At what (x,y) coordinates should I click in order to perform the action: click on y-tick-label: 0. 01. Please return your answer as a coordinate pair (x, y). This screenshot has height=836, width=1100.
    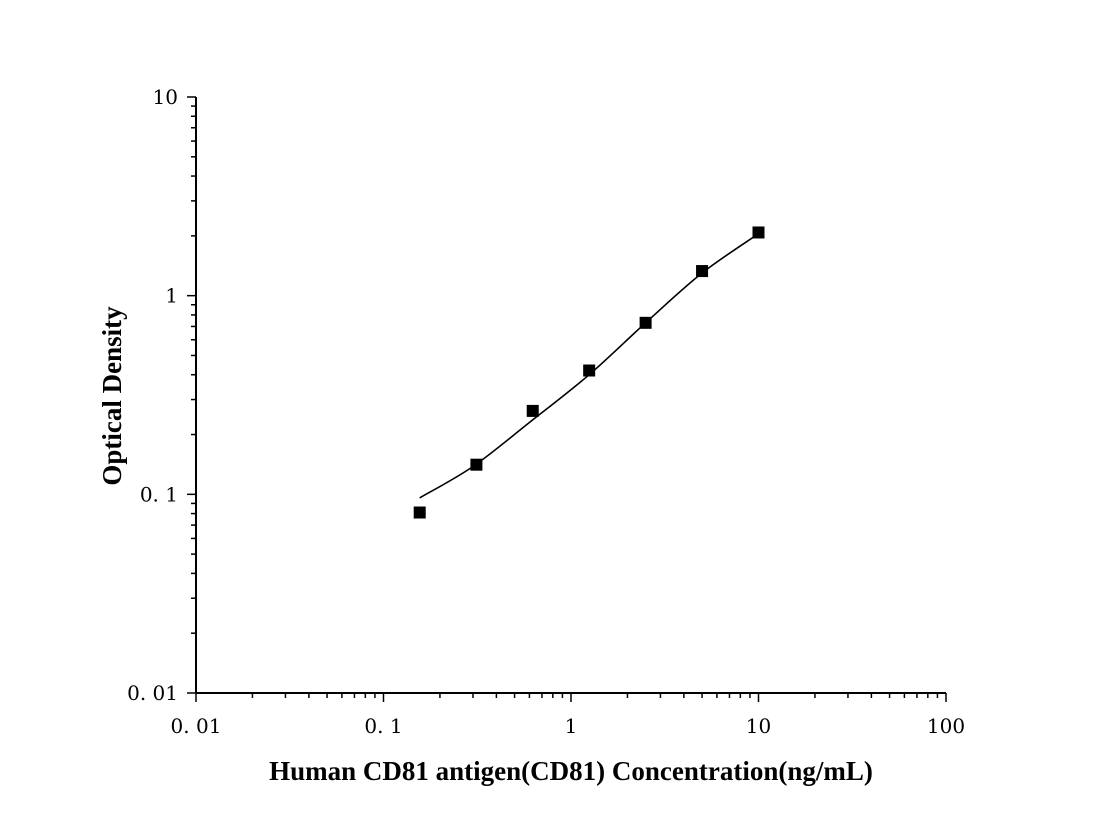
    Looking at the image, I should click on (152, 693).